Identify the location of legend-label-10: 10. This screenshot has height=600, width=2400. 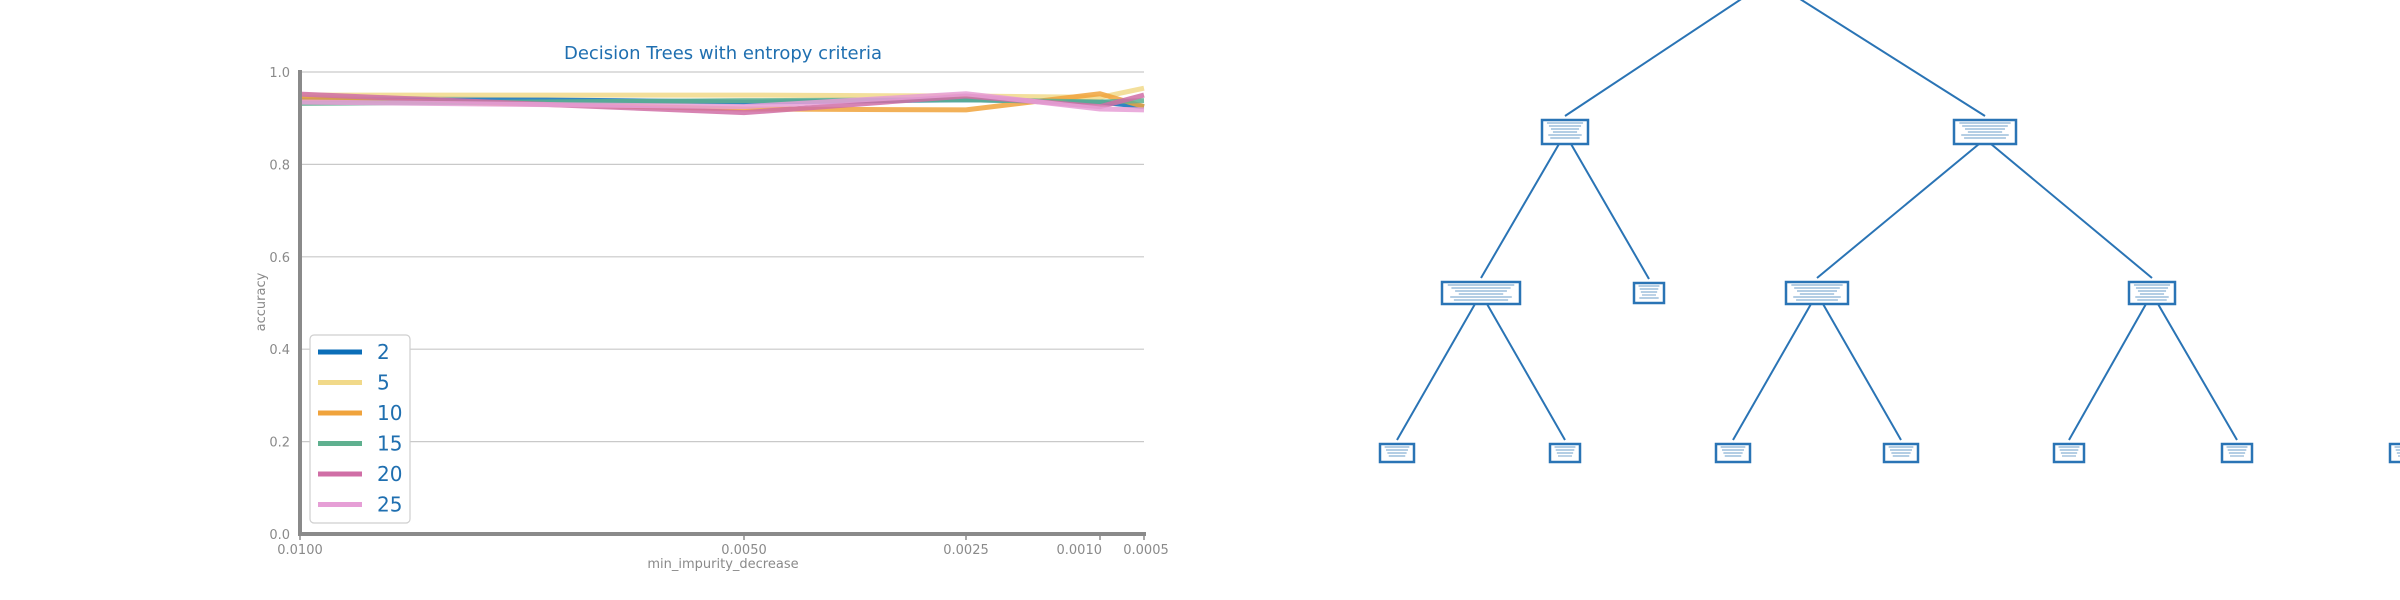
(389, 413).